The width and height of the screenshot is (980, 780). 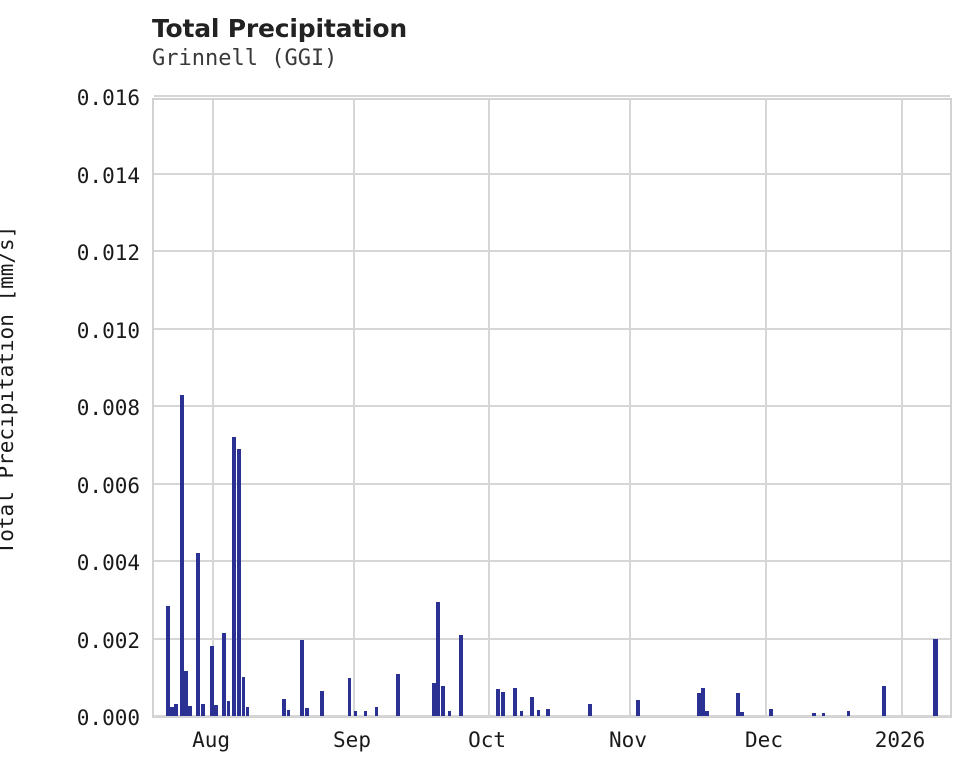 What do you see at coordinates (108, 330) in the screenshot?
I see `y-tick-label: 0.010` at bounding box center [108, 330].